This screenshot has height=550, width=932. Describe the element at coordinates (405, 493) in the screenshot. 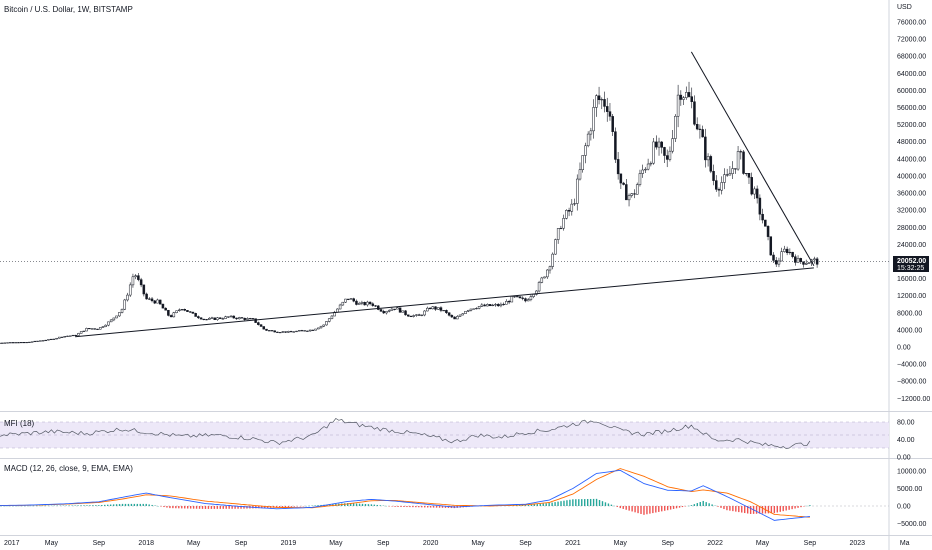

I see `macd-signal-line` at that location.